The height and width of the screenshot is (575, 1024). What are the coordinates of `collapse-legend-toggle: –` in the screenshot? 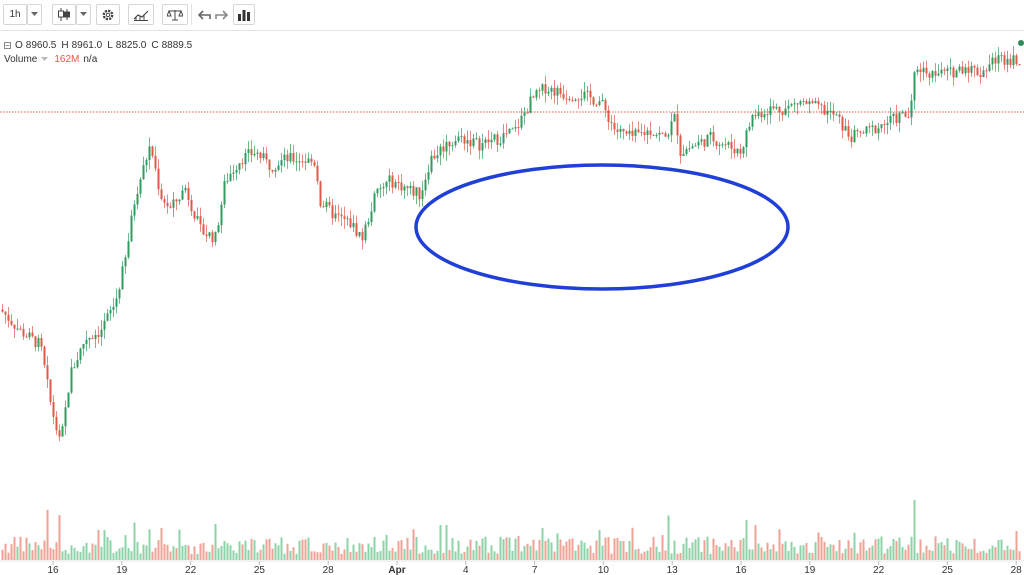 It's located at (7, 45).